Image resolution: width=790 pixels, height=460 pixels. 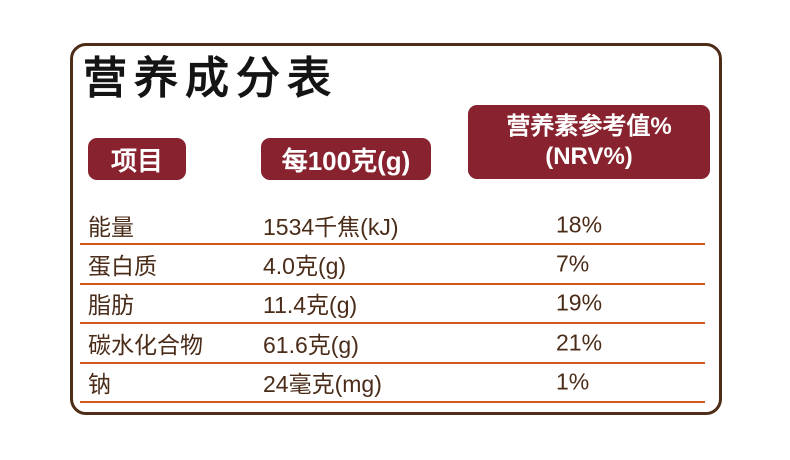 I want to click on header-badge-nrv: 营养素参考值% (NRV%), so click(x=589, y=142).